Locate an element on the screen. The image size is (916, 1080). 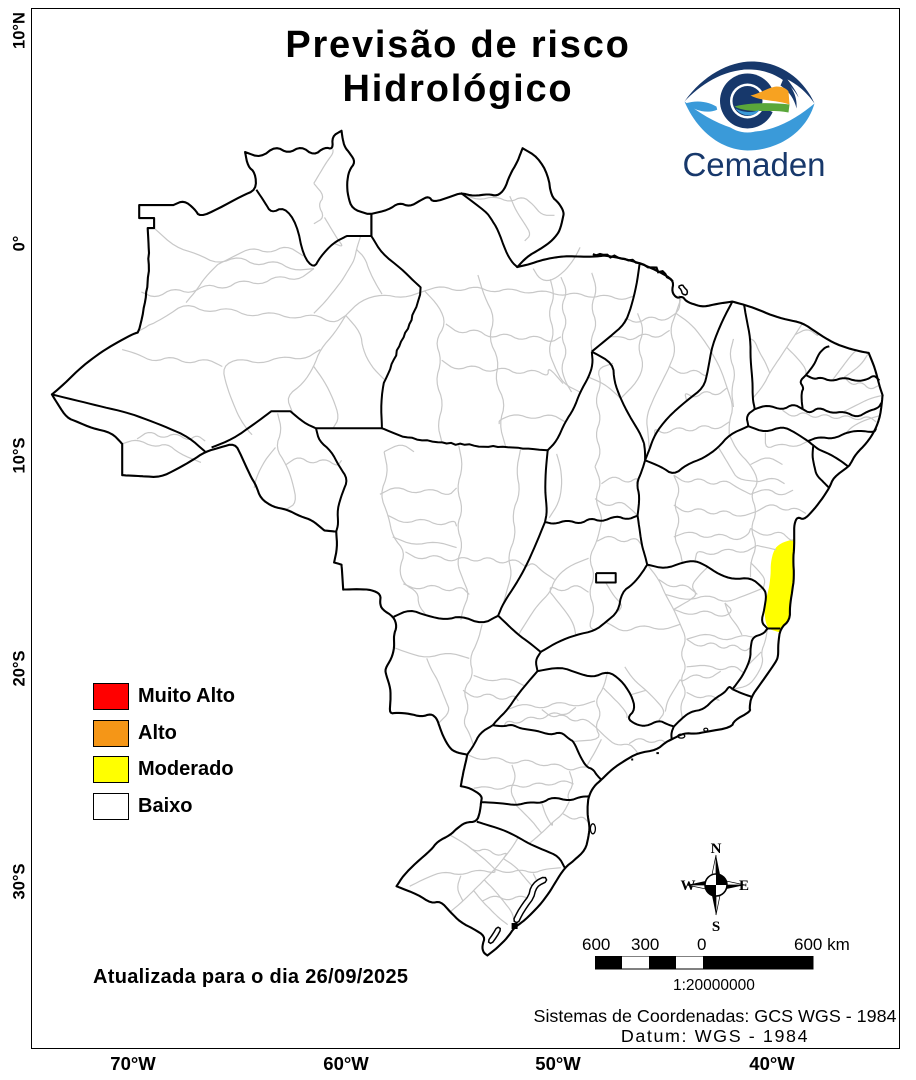
svg-text: N is located at coordinates (716, 849).